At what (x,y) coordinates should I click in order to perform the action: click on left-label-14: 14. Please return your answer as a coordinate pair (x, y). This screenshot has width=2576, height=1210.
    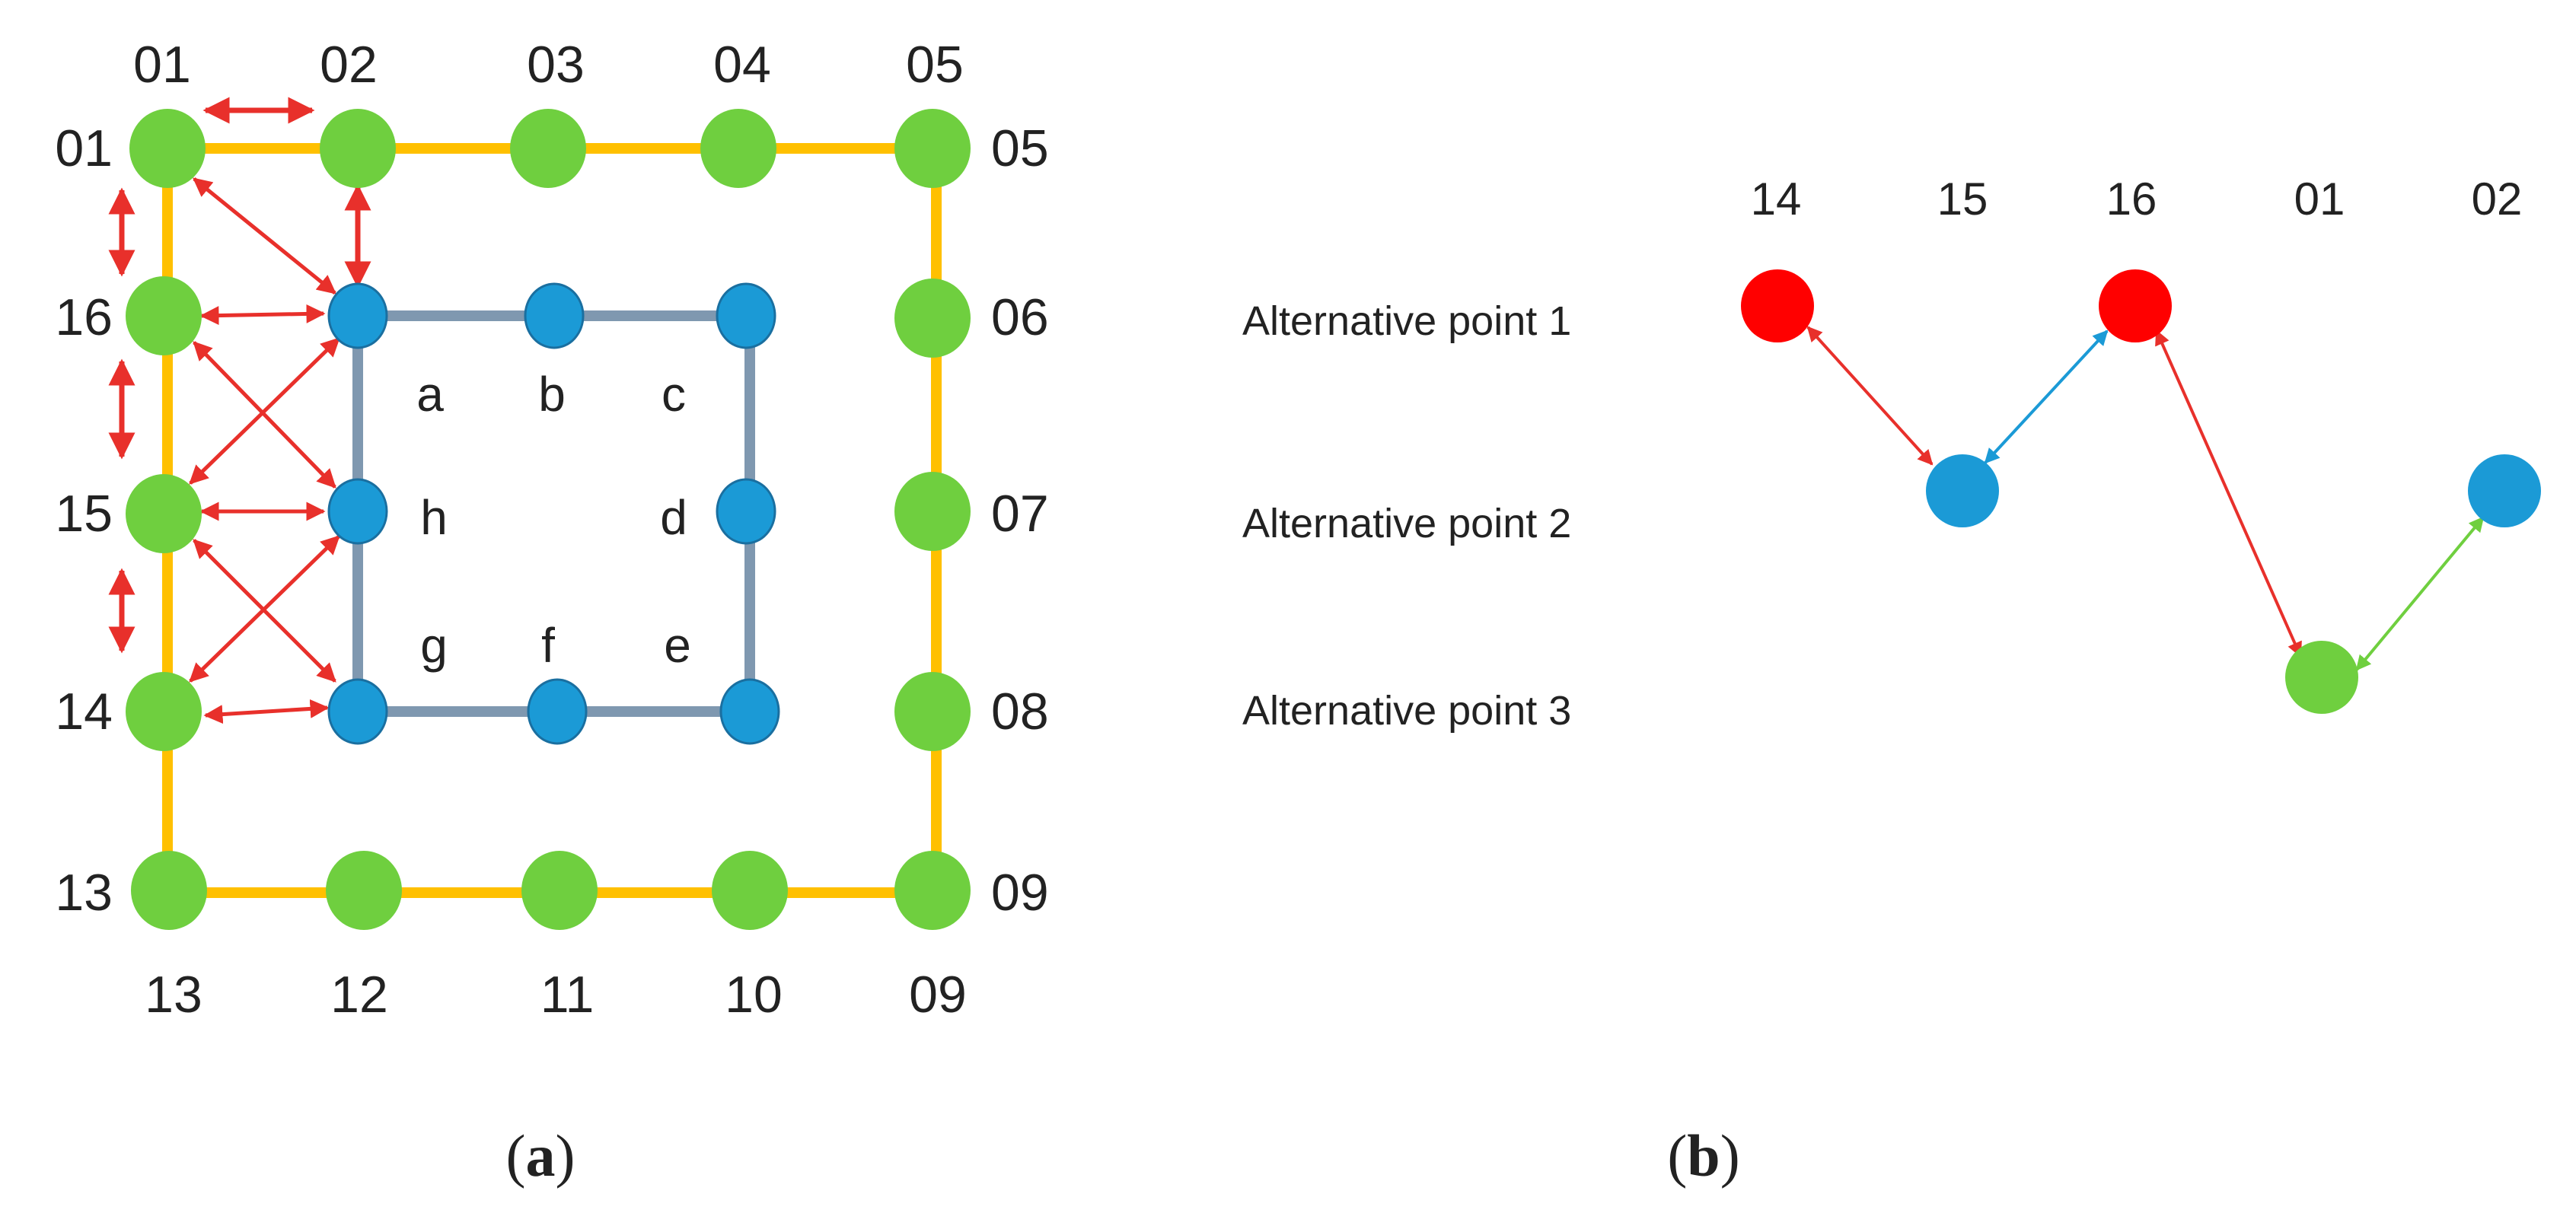
    Looking at the image, I should click on (84, 711).